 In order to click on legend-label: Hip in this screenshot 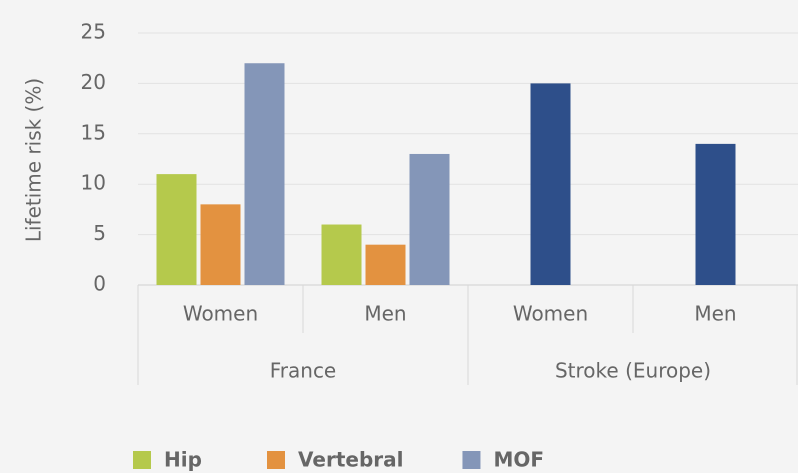, I will do `click(183, 460)`.